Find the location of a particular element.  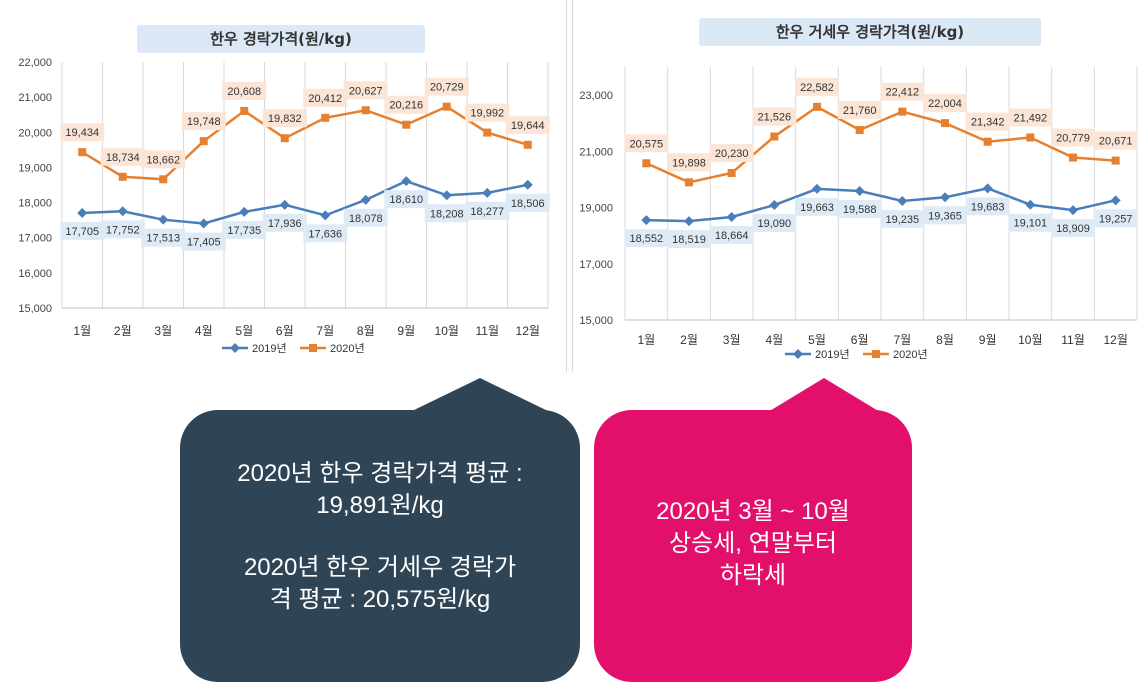

data-label: 19,832 is located at coordinates (285, 119).